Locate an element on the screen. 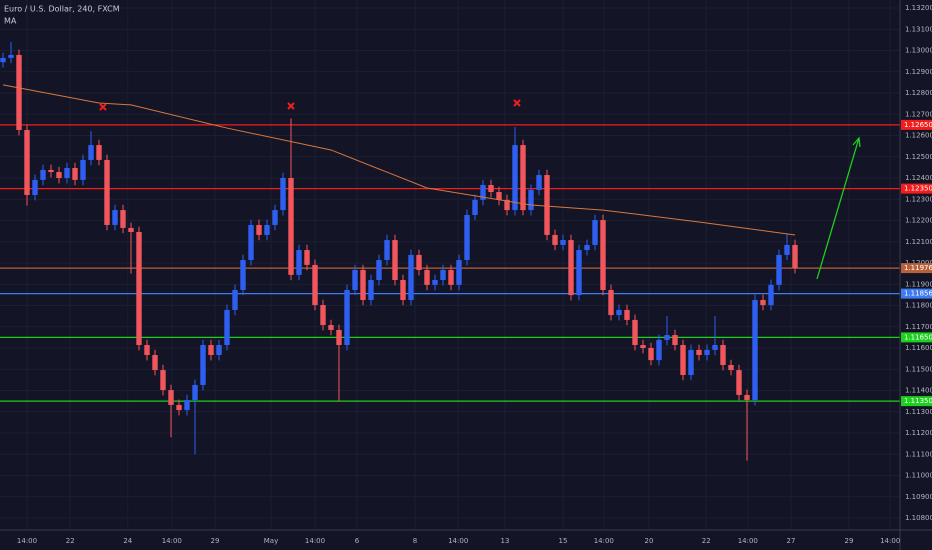  x-tick-label: 13 is located at coordinates (505, 541).